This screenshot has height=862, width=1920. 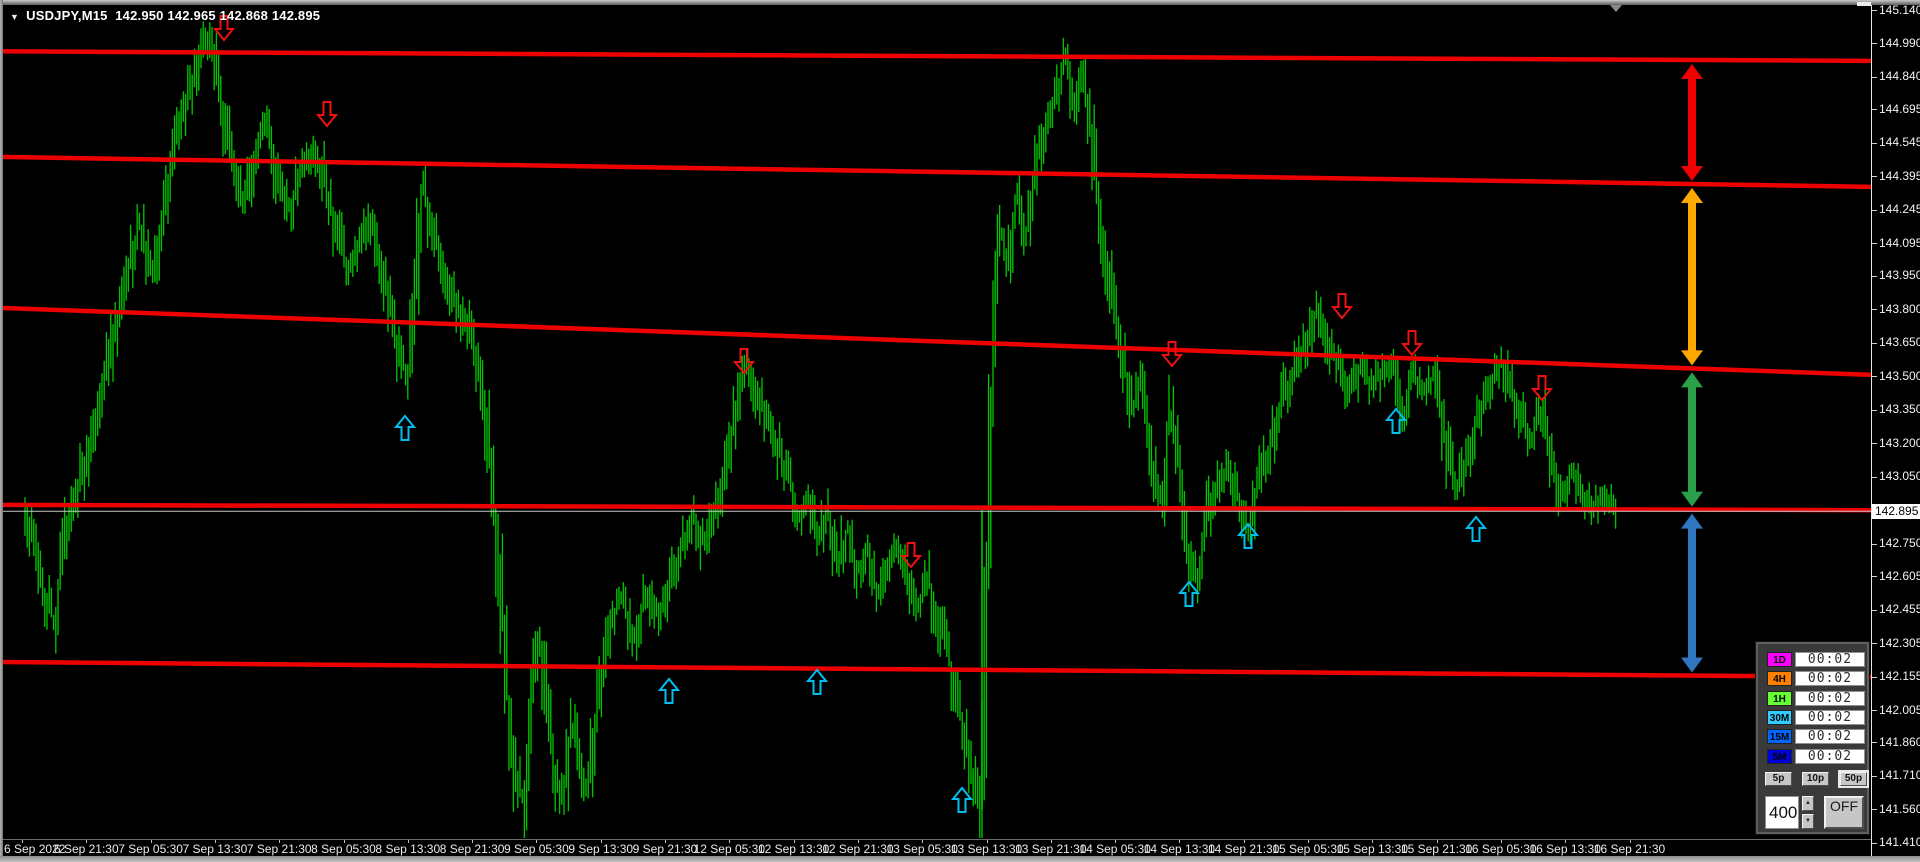 I want to click on price-tick-label: 144.545, so click(x=1899, y=142).